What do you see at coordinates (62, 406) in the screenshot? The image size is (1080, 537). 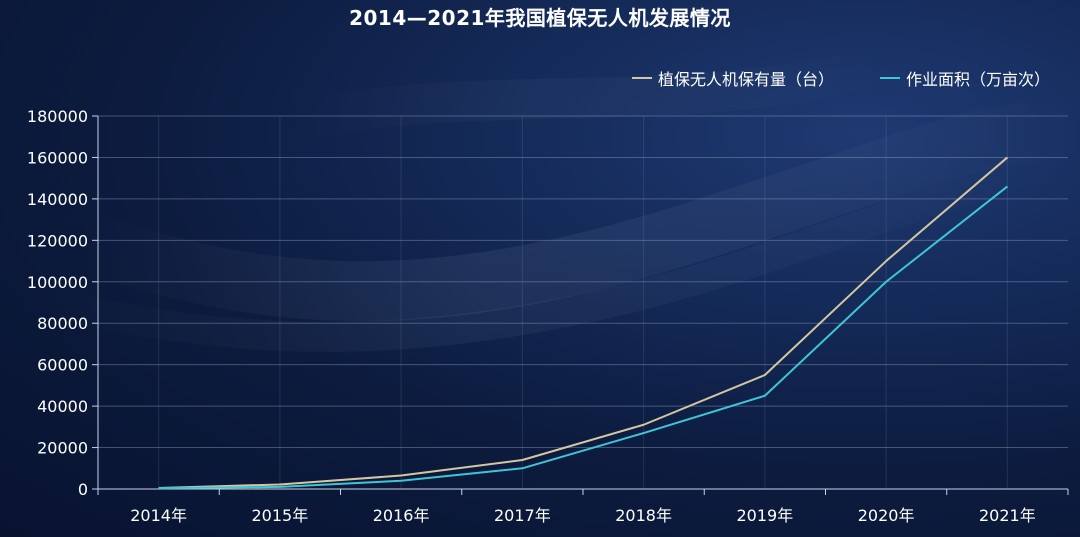 I see `y-tick-label: 40000` at bounding box center [62, 406].